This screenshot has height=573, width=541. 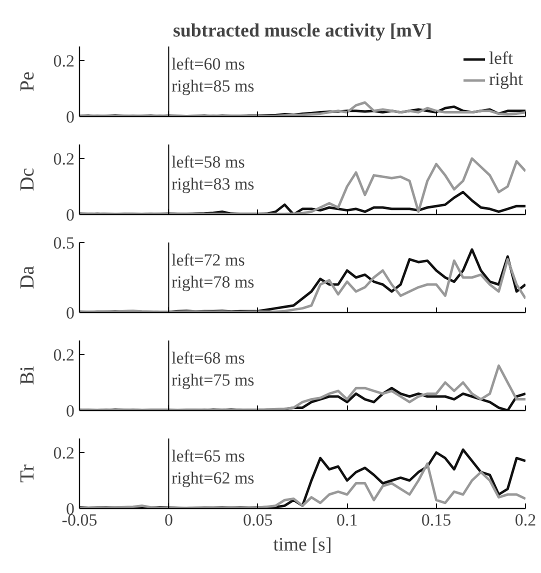 What do you see at coordinates (436, 520) in the screenshot?
I see `x-tick-label: 0.15` at bounding box center [436, 520].